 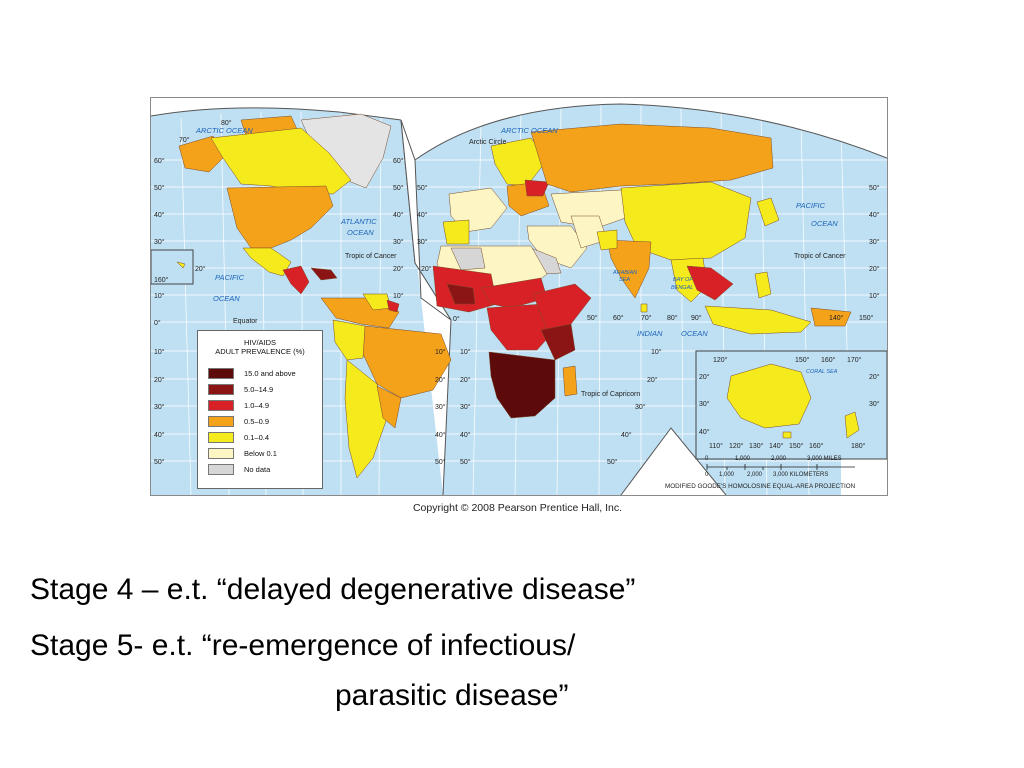 I want to click on sri-lanka, so click(x=644, y=308).